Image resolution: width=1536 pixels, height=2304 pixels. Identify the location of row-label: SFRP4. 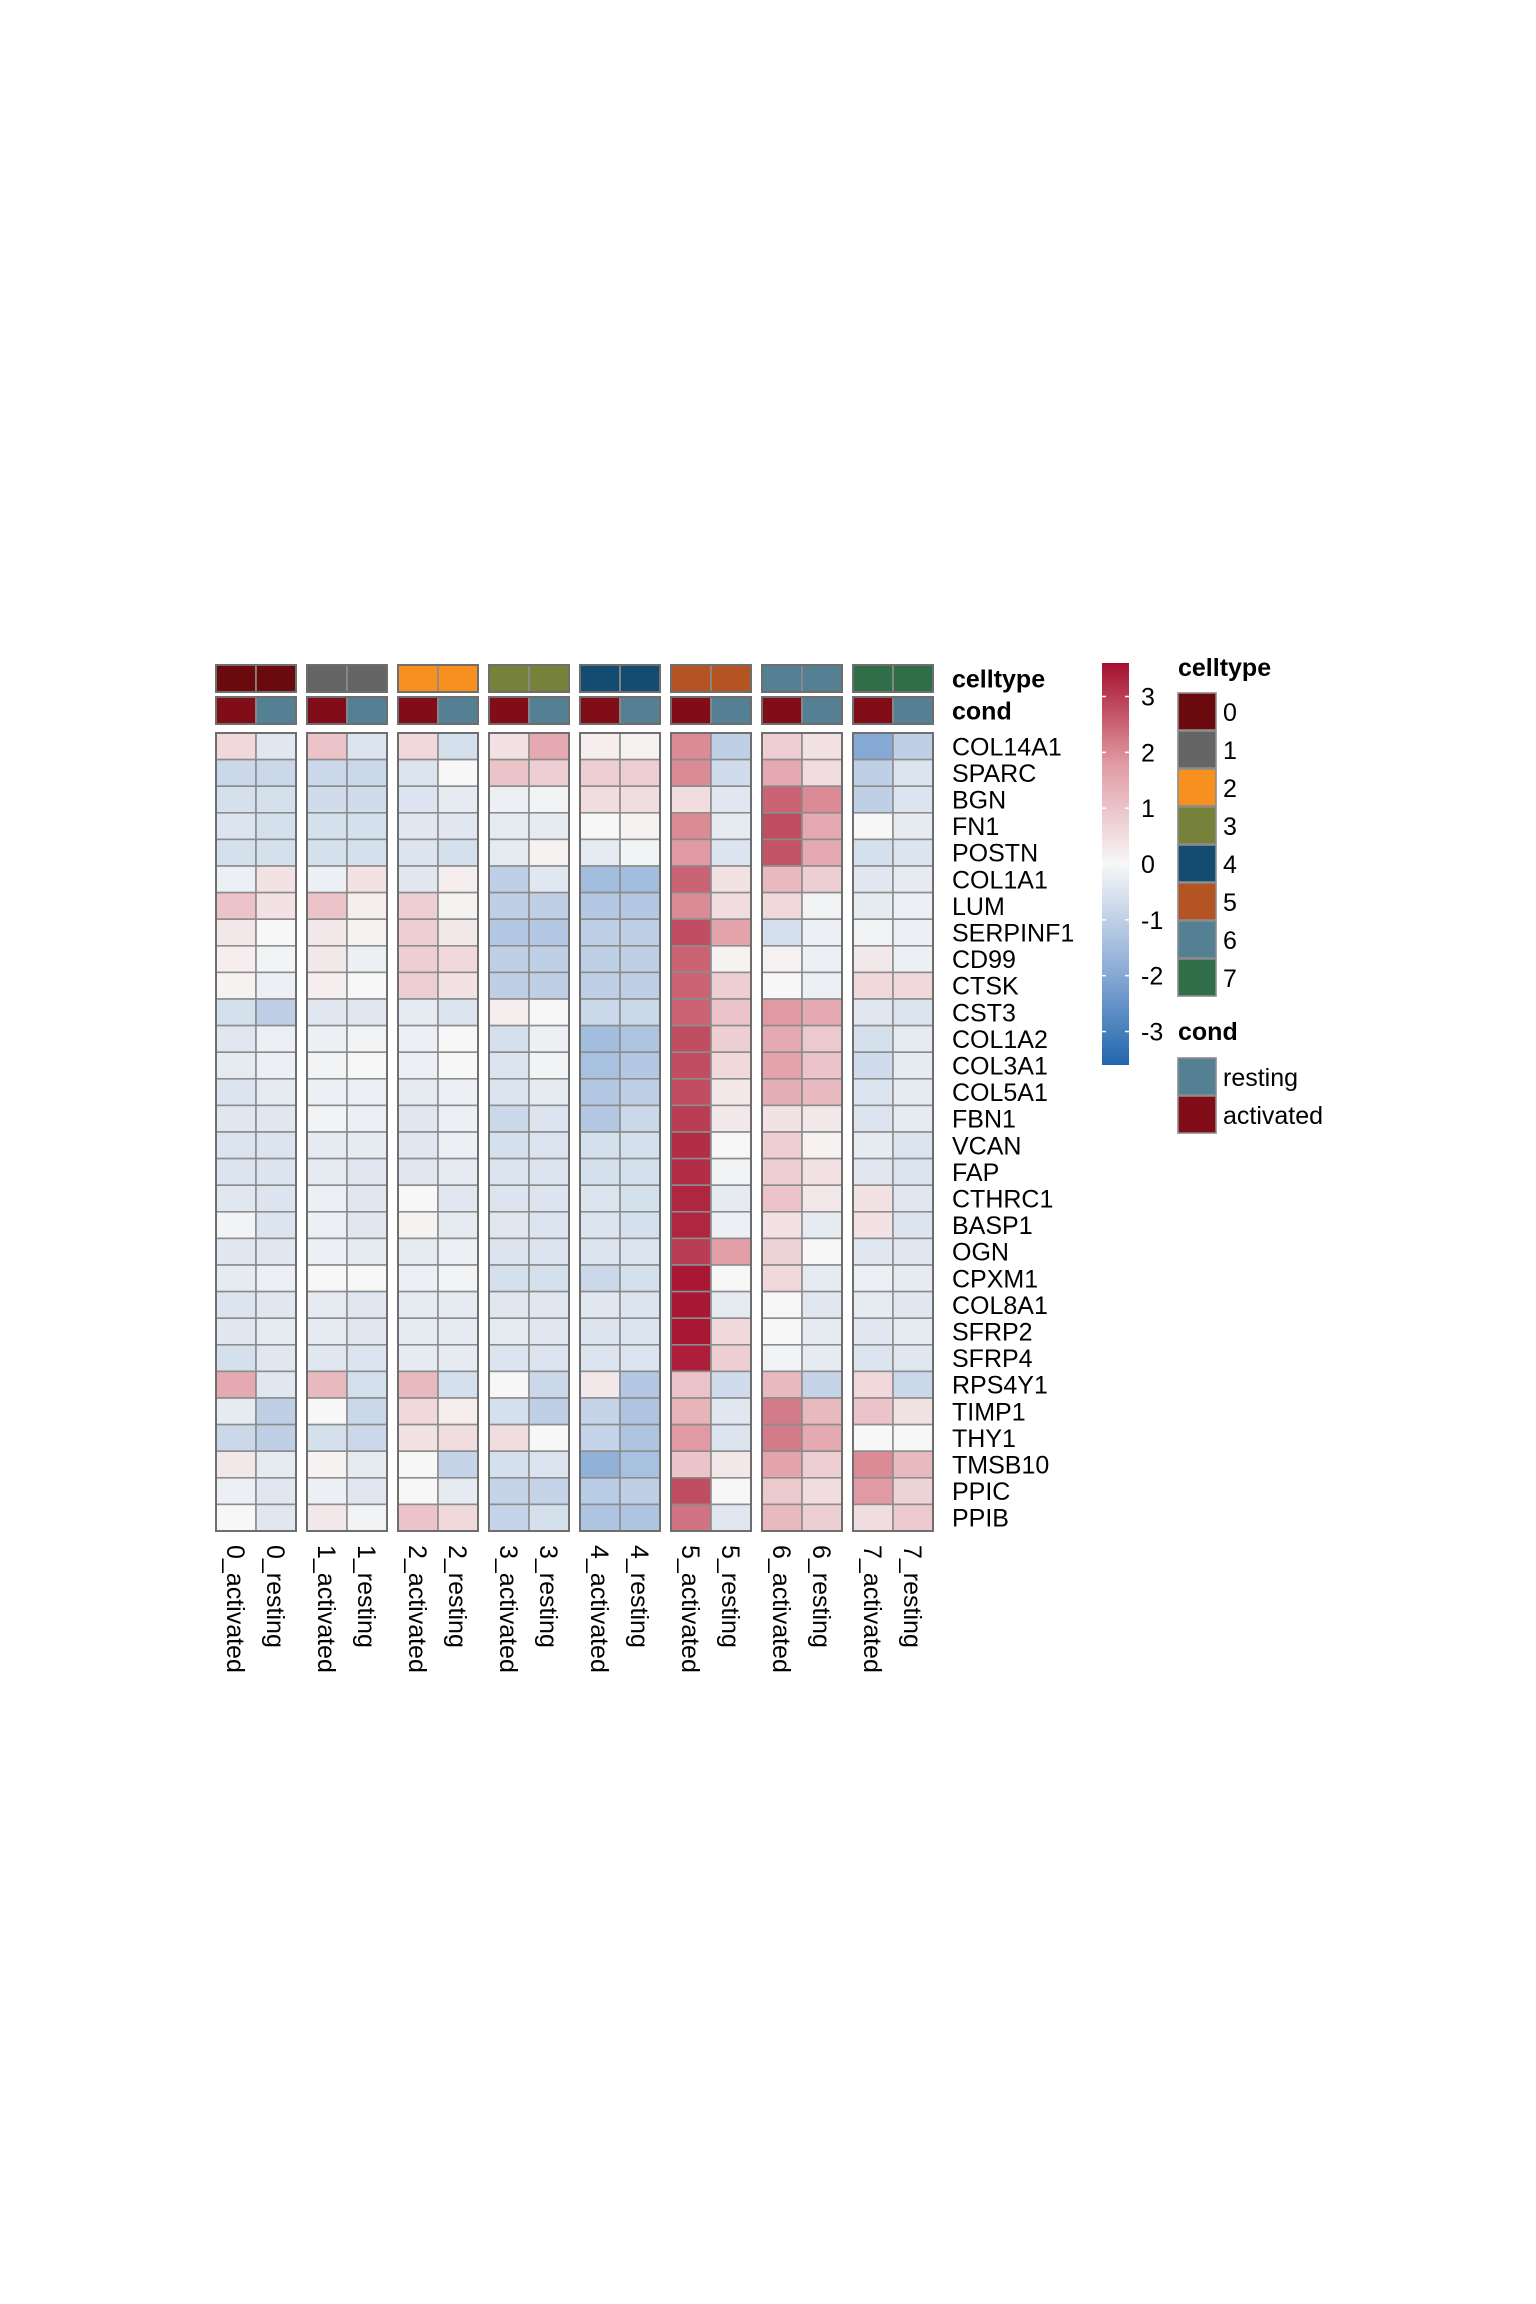
(992, 1359).